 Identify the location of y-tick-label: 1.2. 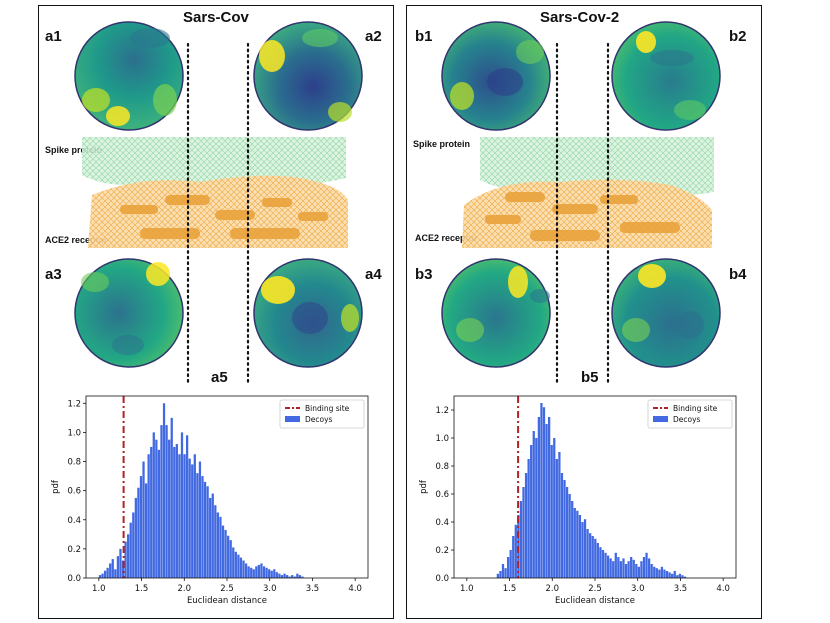
(442, 411).